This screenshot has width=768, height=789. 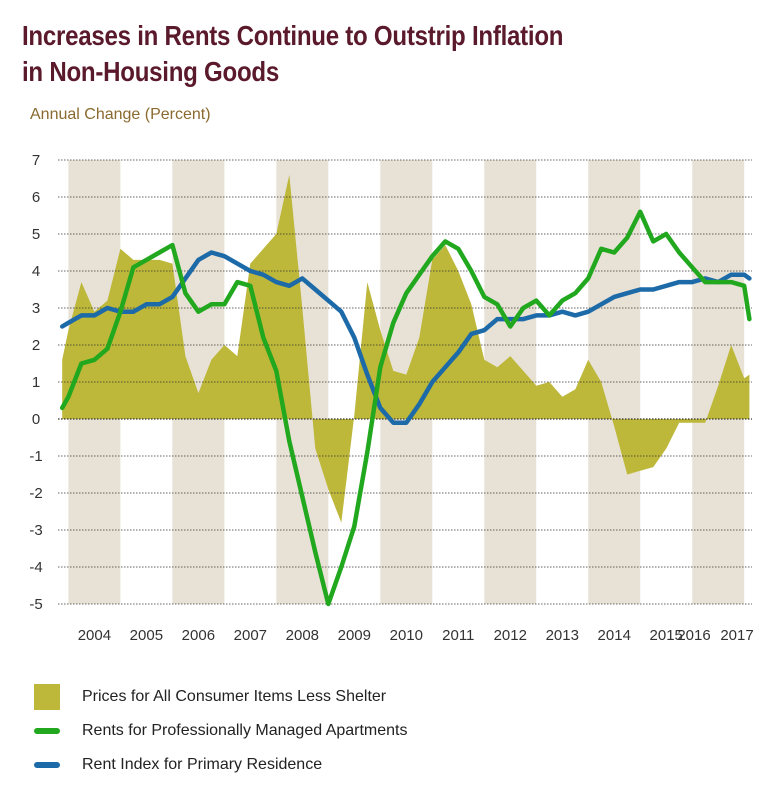 I want to click on y-tick-label: 1, so click(x=36, y=382).